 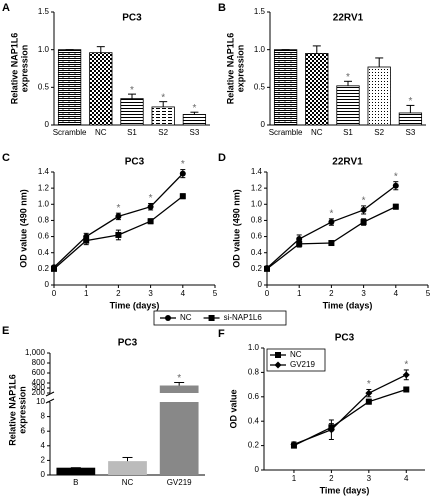 What do you see at coordinates (222, 158) in the screenshot?
I see `panel-label: D` at bounding box center [222, 158].